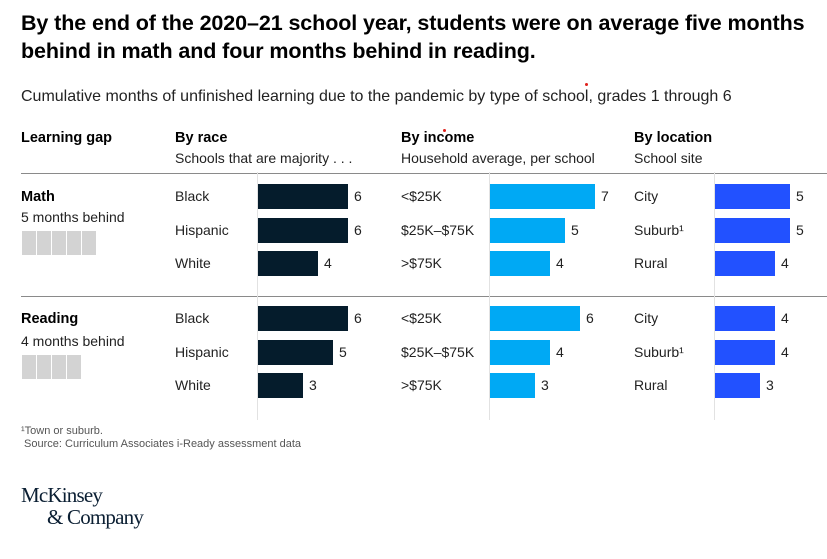 This screenshot has height=559, width=827. I want to click on mckinsey-logo: McKinsey & Company, so click(82, 506).